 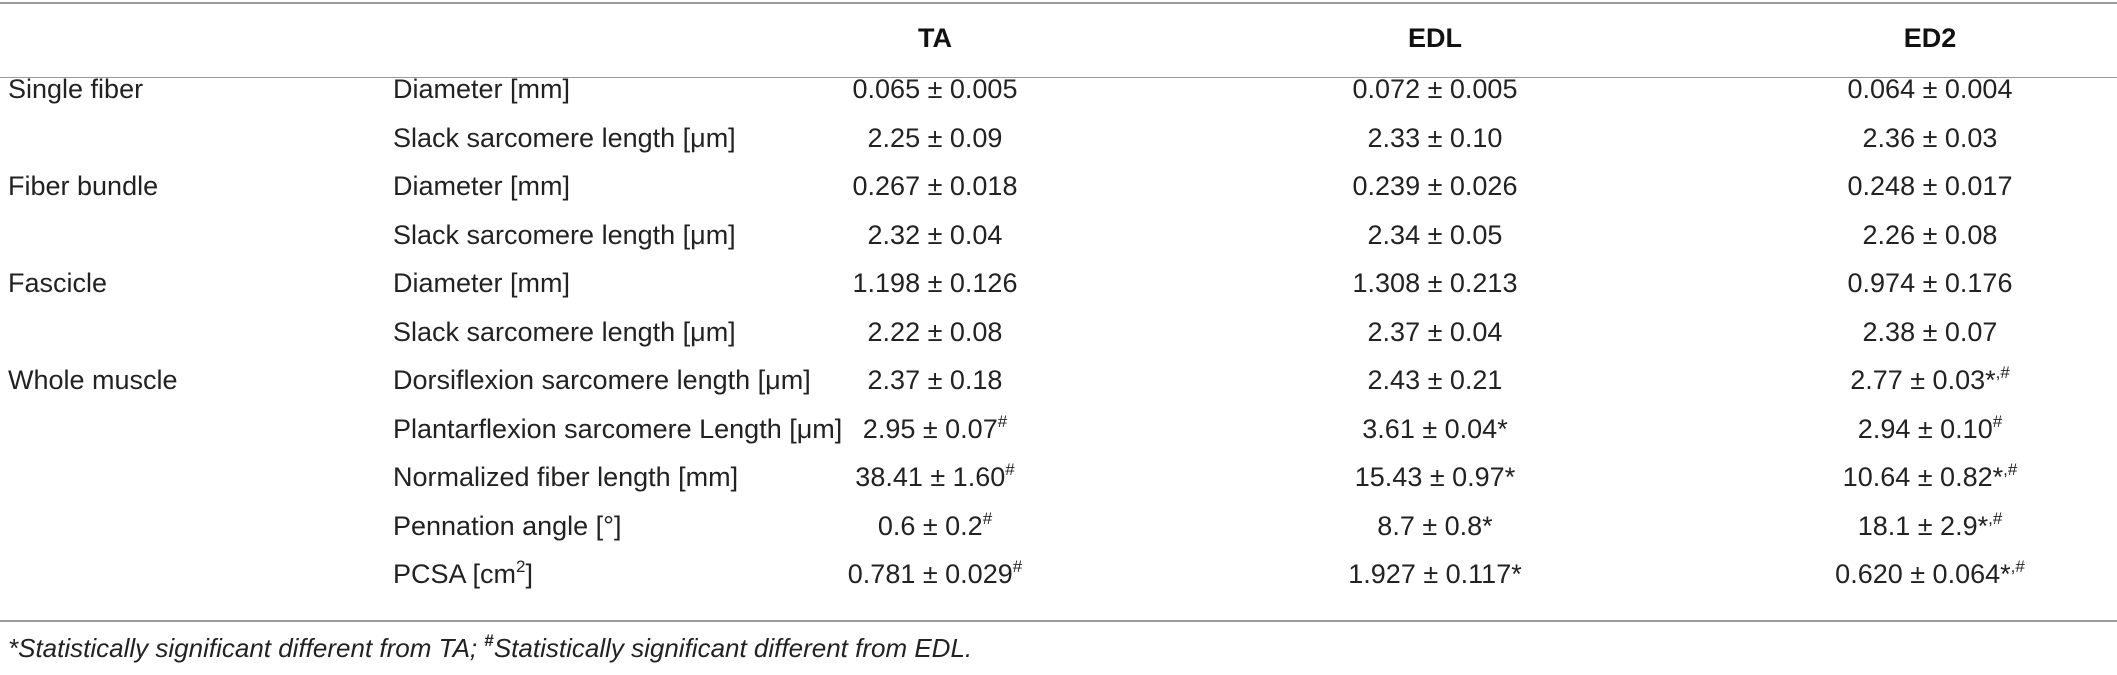 What do you see at coordinates (1923, 380) in the screenshot?
I see `cell-value: 2.77 ± 0.03*` at bounding box center [1923, 380].